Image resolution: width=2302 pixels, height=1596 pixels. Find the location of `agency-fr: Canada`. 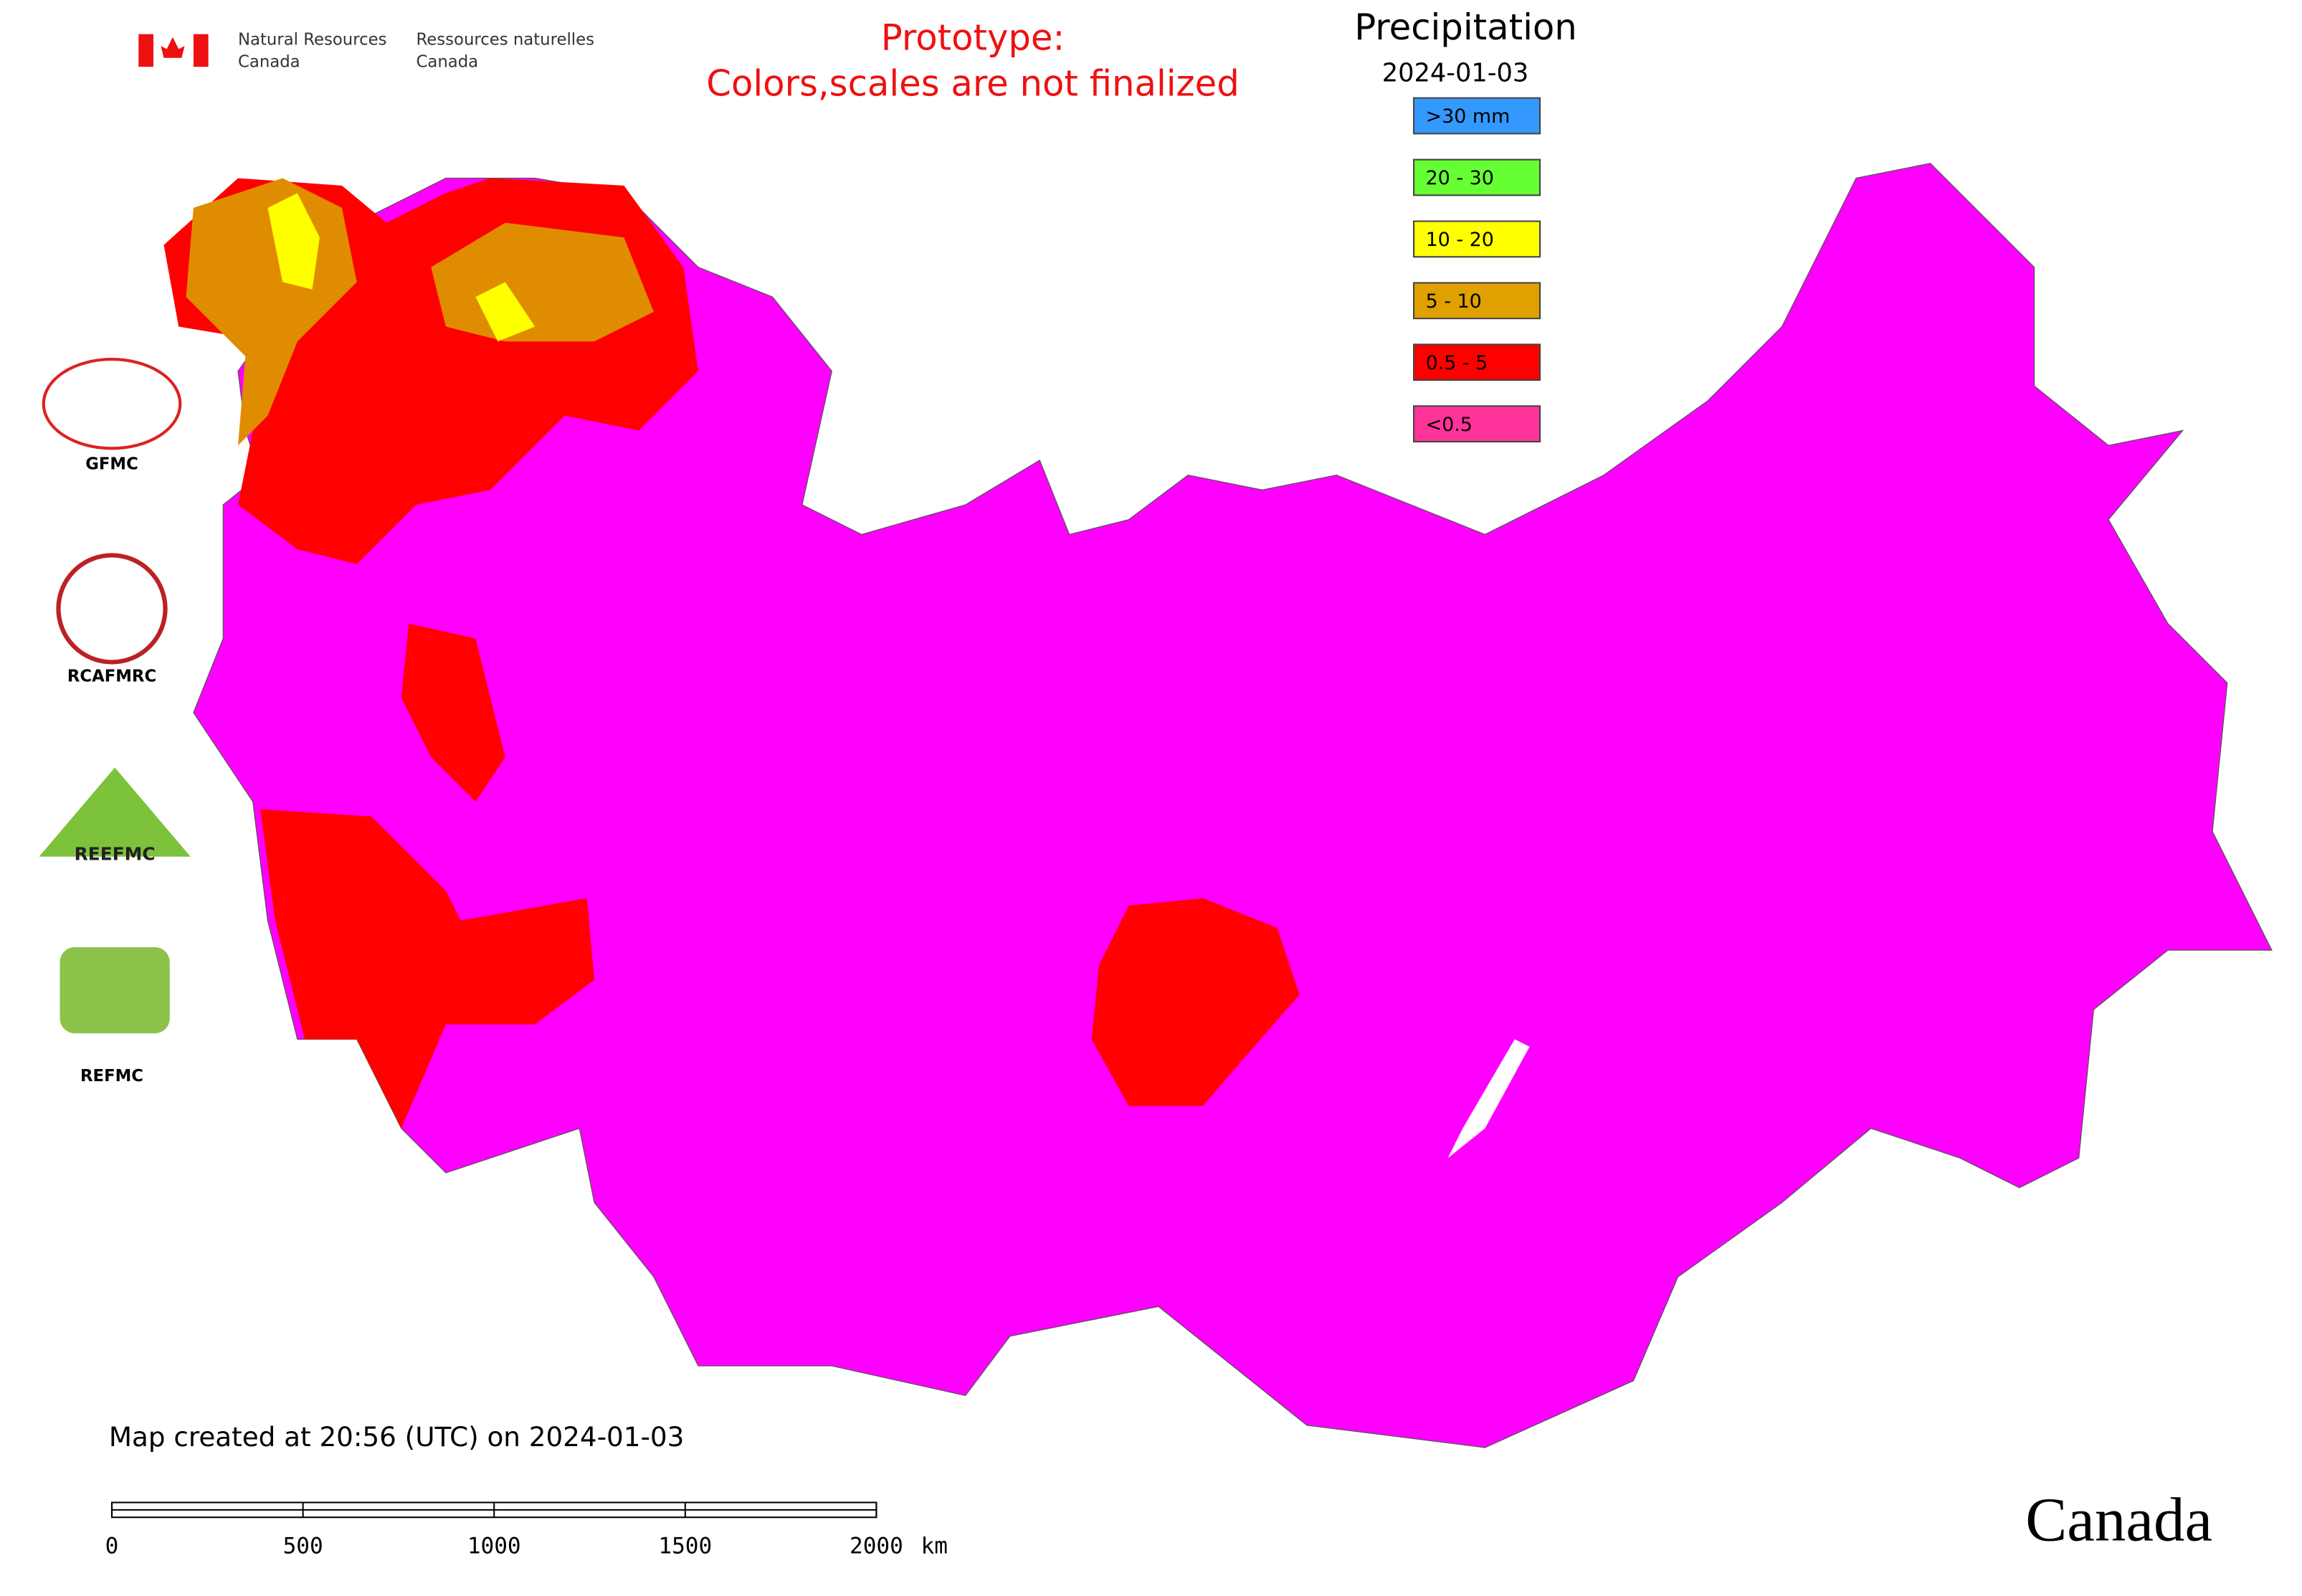

agency-fr: Canada is located at coordinates (448, 61).